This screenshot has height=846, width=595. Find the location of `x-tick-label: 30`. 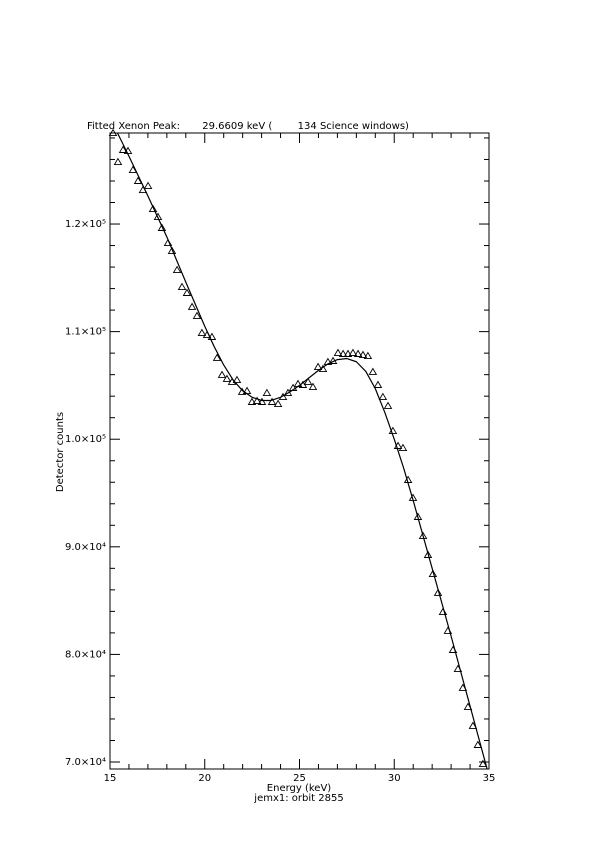

x-tick-label: 30 is located at coordinates (394, 778).